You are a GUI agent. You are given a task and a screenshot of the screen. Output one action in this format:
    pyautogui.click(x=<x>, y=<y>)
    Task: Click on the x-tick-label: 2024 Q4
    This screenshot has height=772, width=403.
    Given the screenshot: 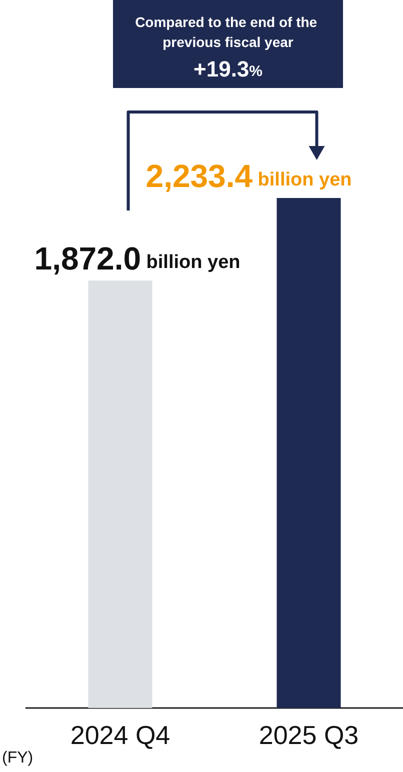 What is the action you would take?
    pyautogui.click(x=120, y=735)
    